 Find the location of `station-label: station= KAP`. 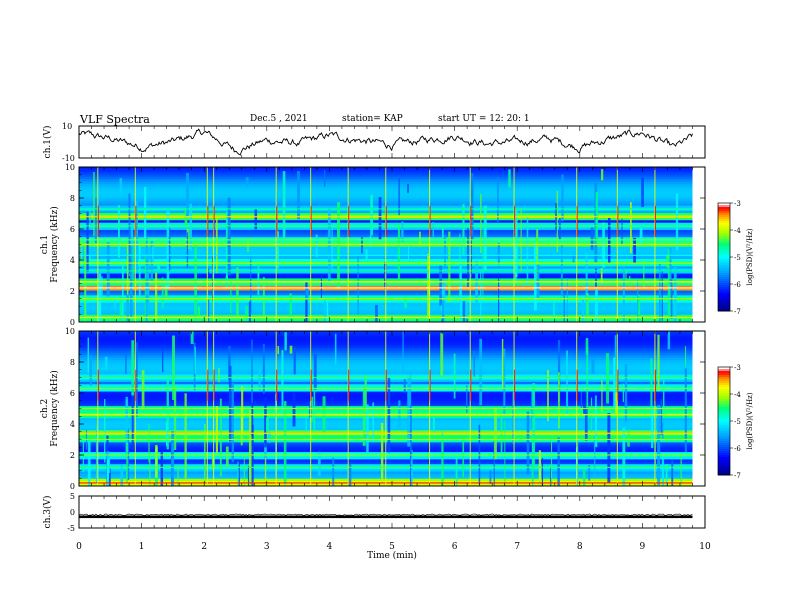

station-label: station= KAP is located at coordinates (372, 119).